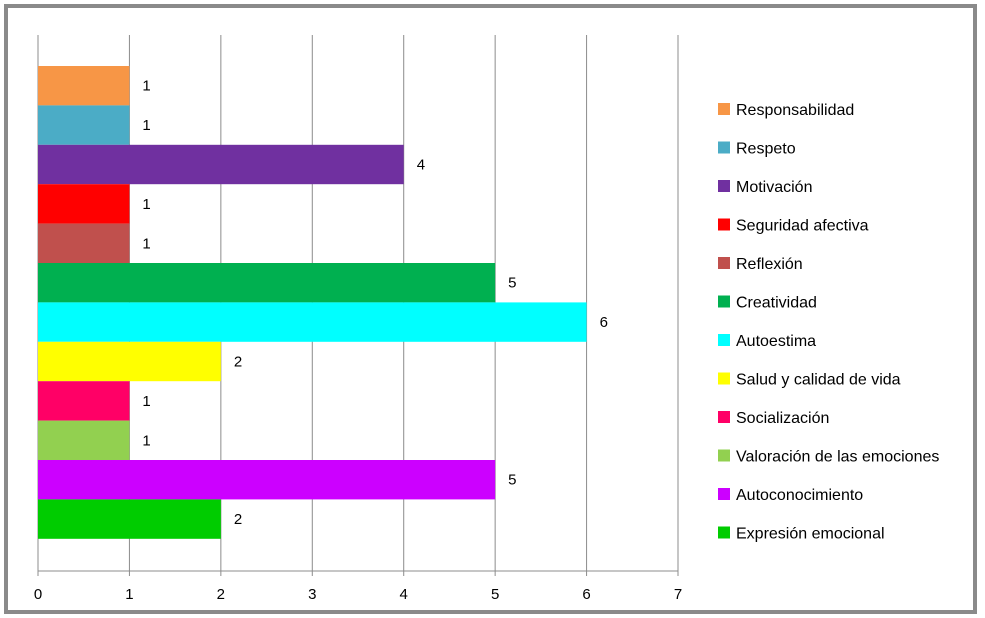 The width and height of the screenshot is (985, 618). I want to click on legend-swatch-autoconocimiento, so click(724, 494).